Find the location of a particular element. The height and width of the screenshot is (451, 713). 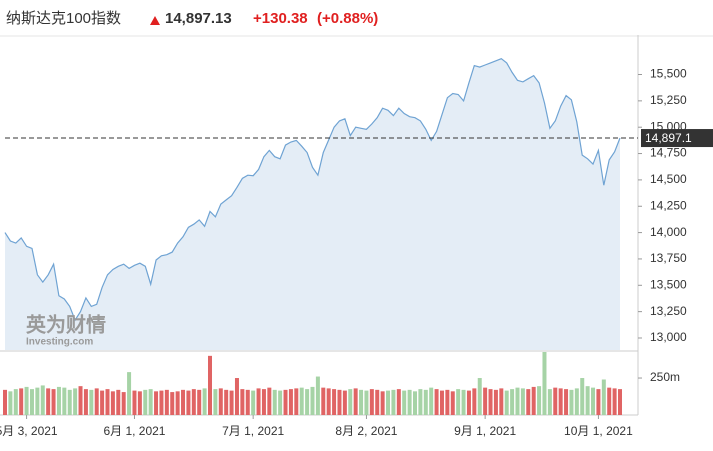

y-tick-label: 15,250 is located at coordinates (668, 100).